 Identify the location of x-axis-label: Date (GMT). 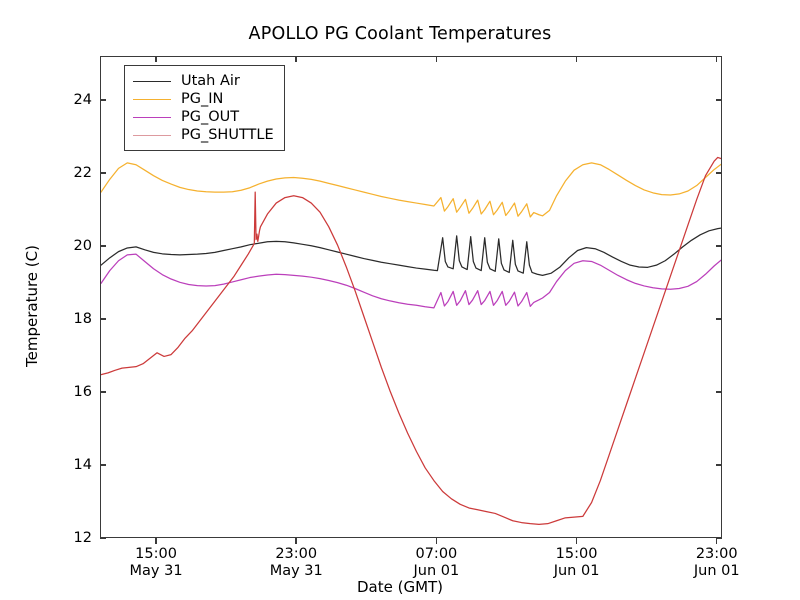
(400, 587).